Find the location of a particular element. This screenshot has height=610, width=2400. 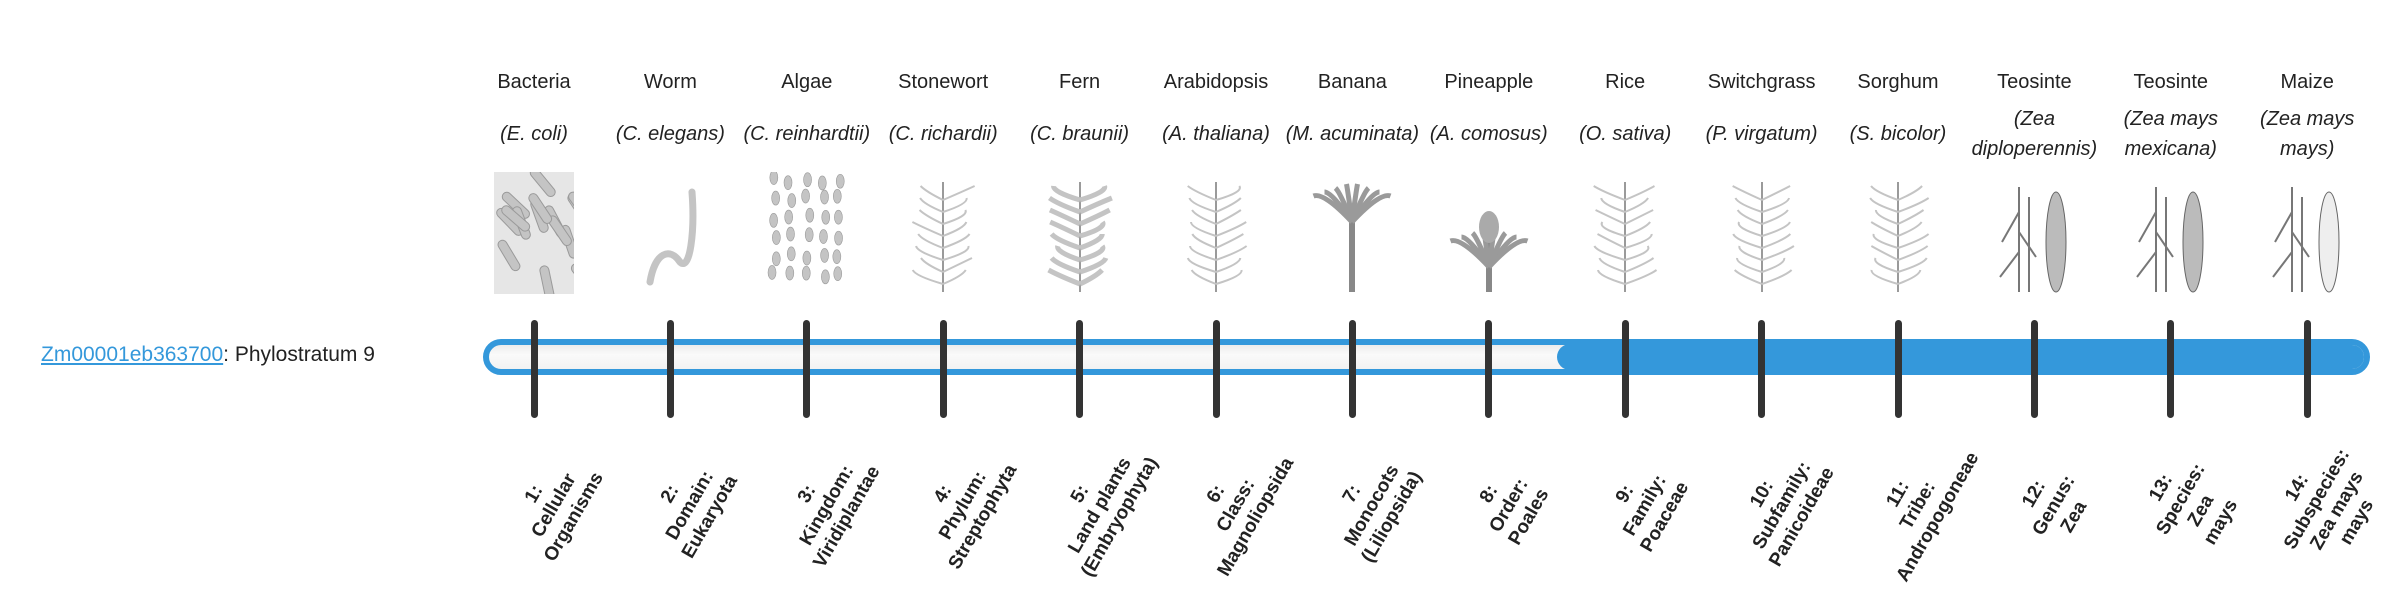

organism-scientific-name: (C. richardii) is located at coordinates (943, 134).